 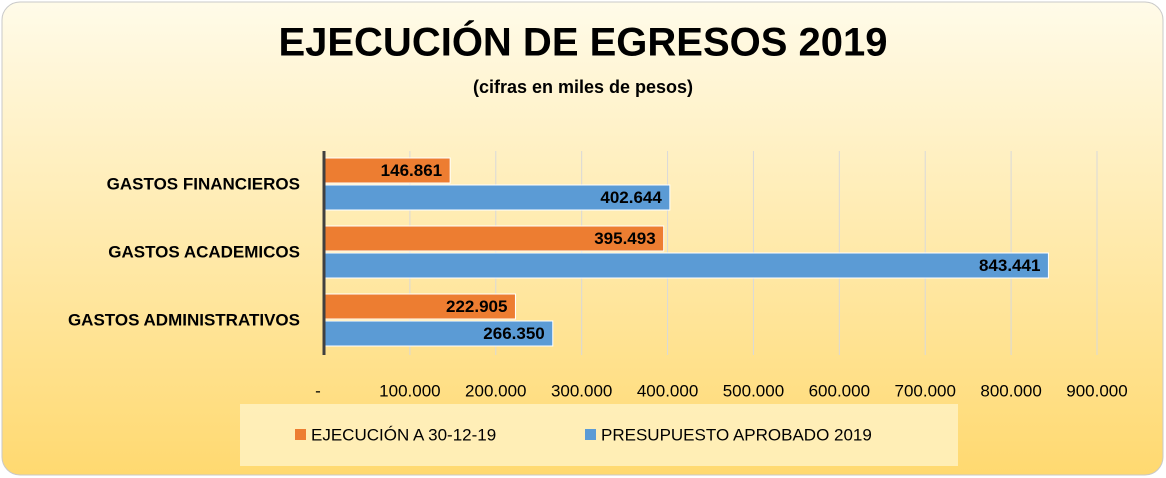 I want to click on x-tick-label: 500.000, so click(x=753, y=390).